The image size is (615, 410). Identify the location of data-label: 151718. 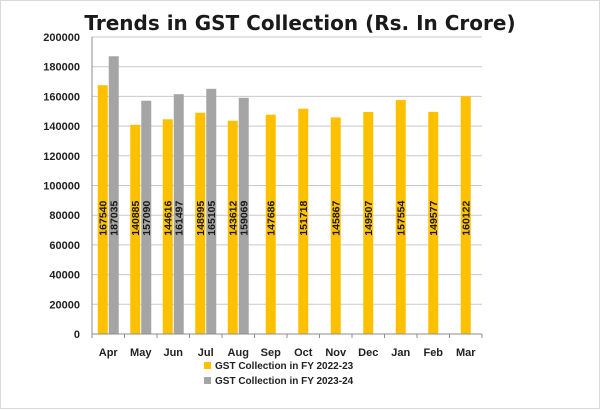
(304, 217).